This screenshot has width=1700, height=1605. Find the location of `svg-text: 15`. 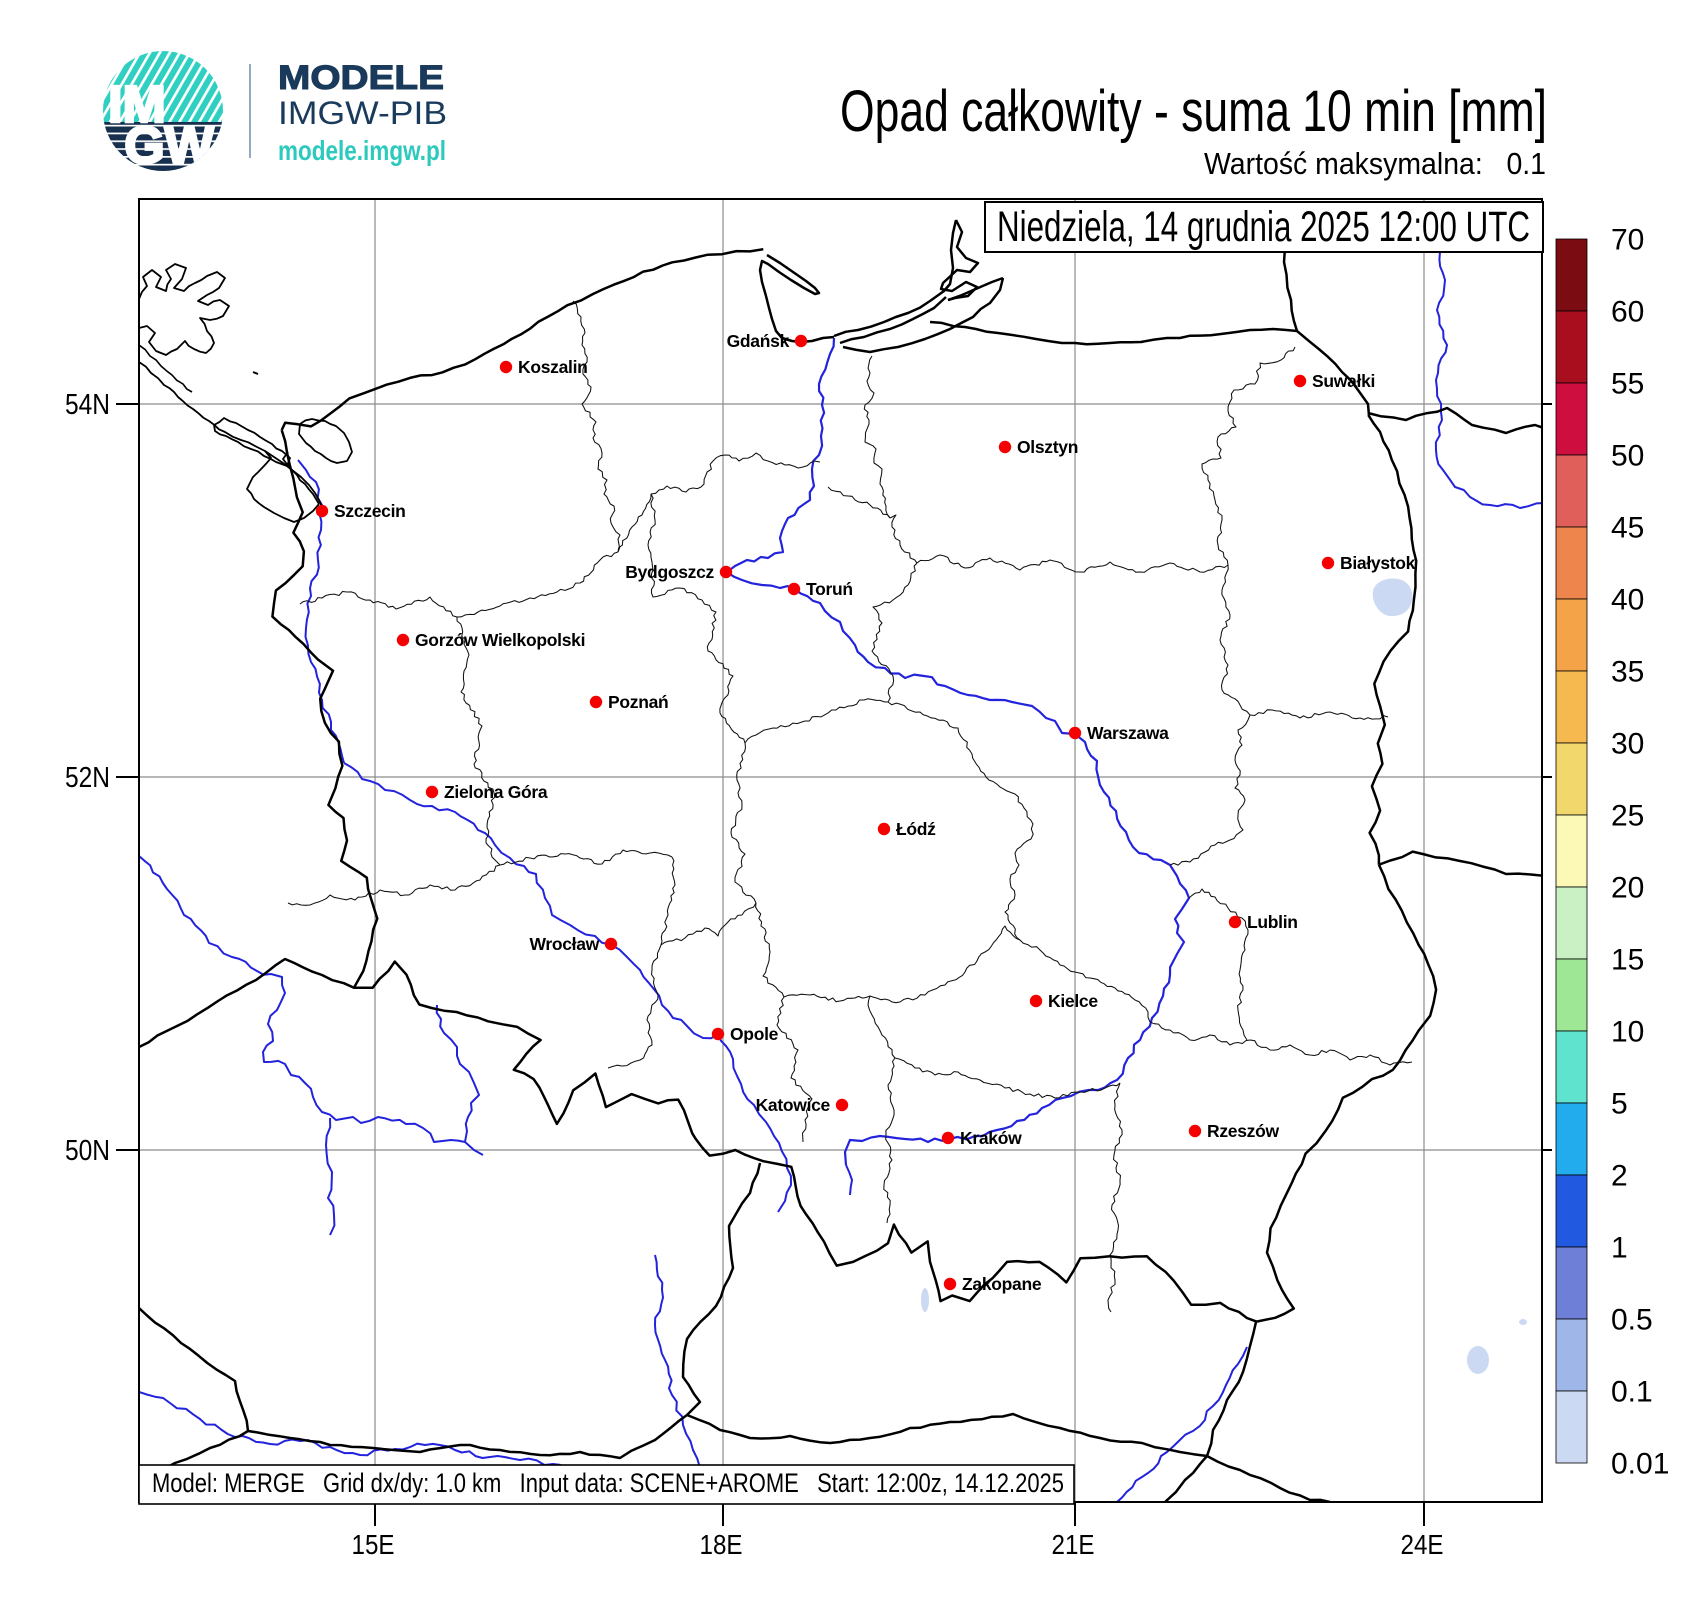

svg-text: 15 is located at coordinates (1627, 960).